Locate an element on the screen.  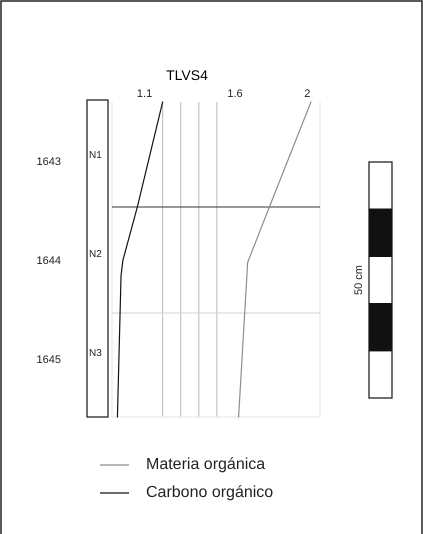
text: N2 is located at coordinates (95, 254).